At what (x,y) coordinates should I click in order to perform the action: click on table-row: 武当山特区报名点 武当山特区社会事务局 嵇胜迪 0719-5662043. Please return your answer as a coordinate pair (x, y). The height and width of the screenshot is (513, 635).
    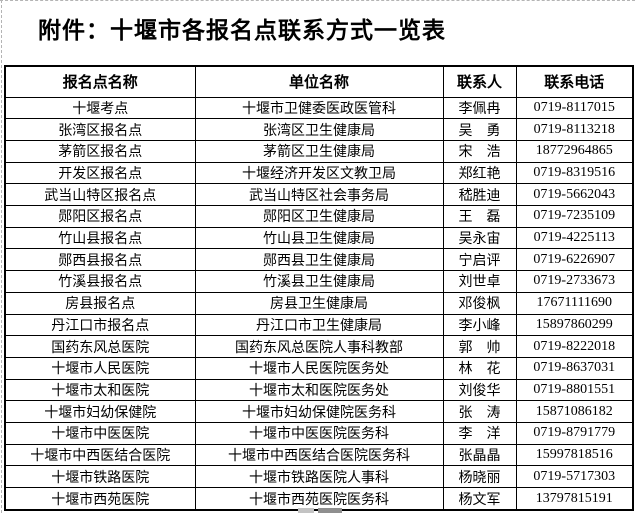
    Looking at the image, I should click on (319, 195).